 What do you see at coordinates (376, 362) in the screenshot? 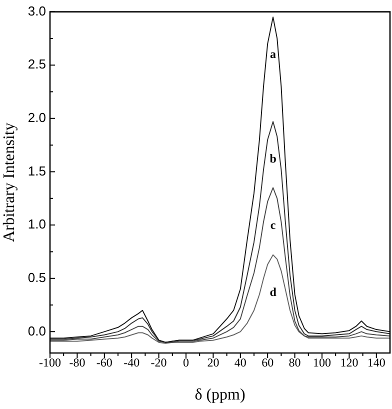
I see `x-tick-label: 140` at bounding box center [376, 362].